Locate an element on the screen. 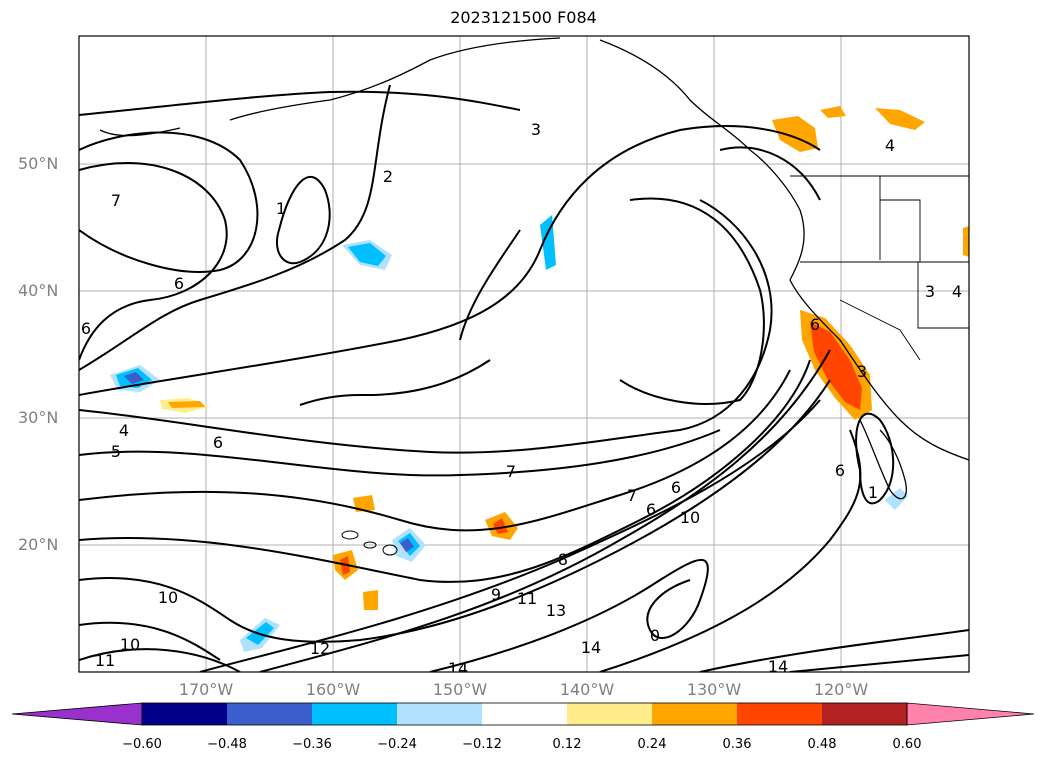 The height and width of the screenshot is (765, 1047). colorbar-tick-label: 0.60 is located at coordinates (907, 744).